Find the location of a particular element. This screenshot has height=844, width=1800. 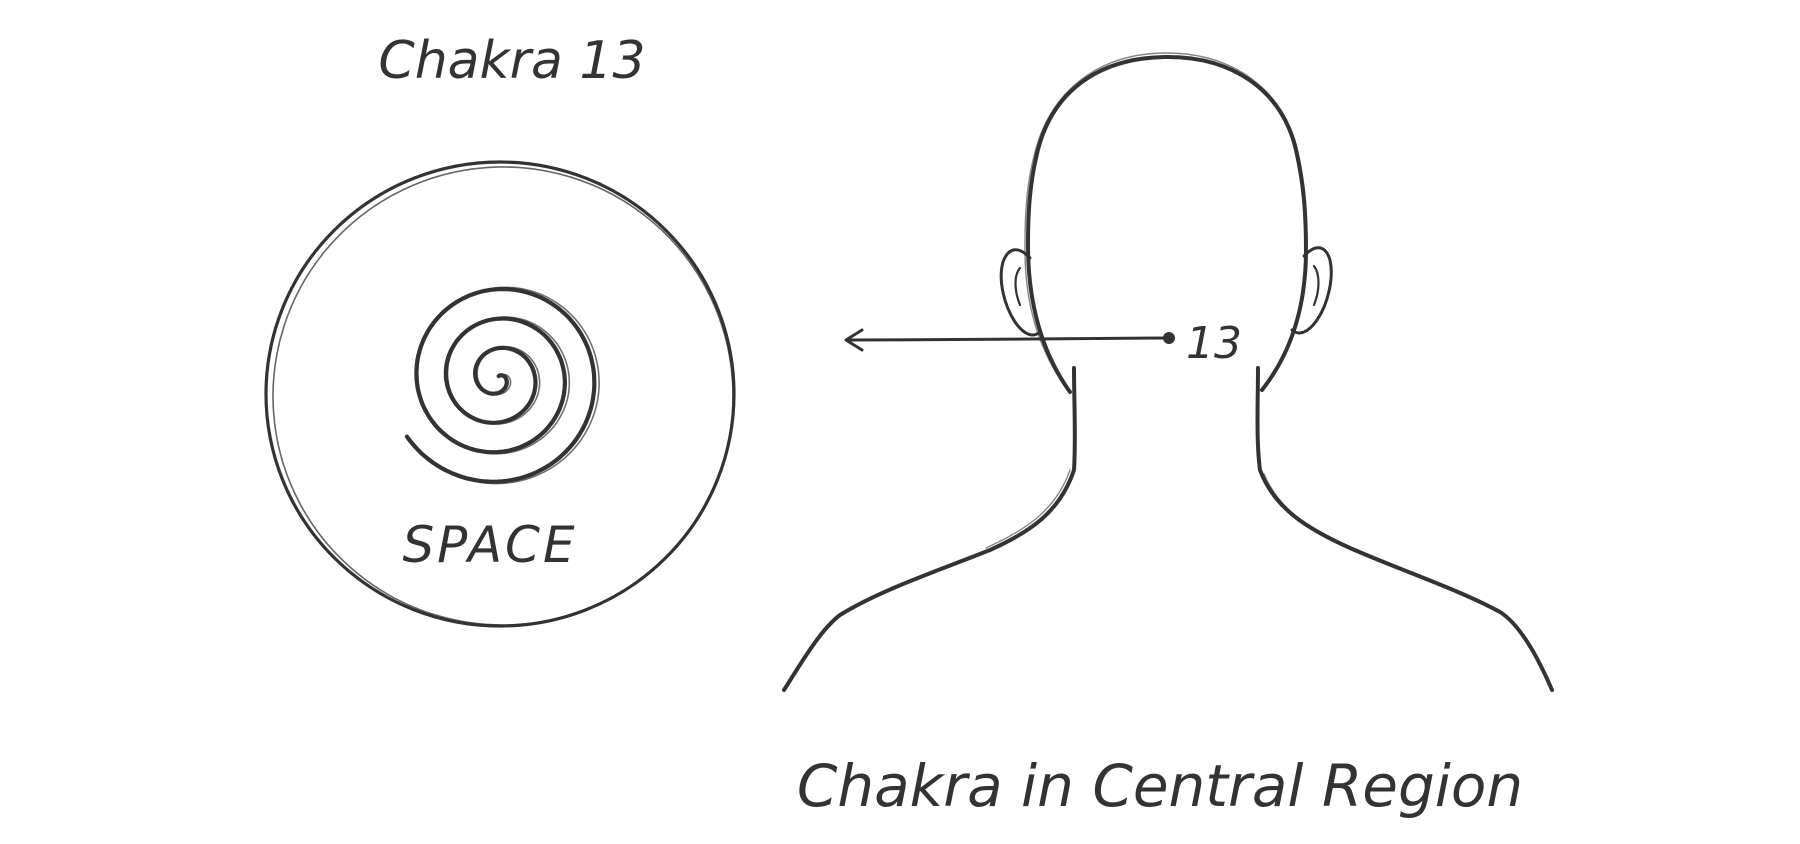

chakra-title: Chakra 13 is located at coordinates (511, 61).